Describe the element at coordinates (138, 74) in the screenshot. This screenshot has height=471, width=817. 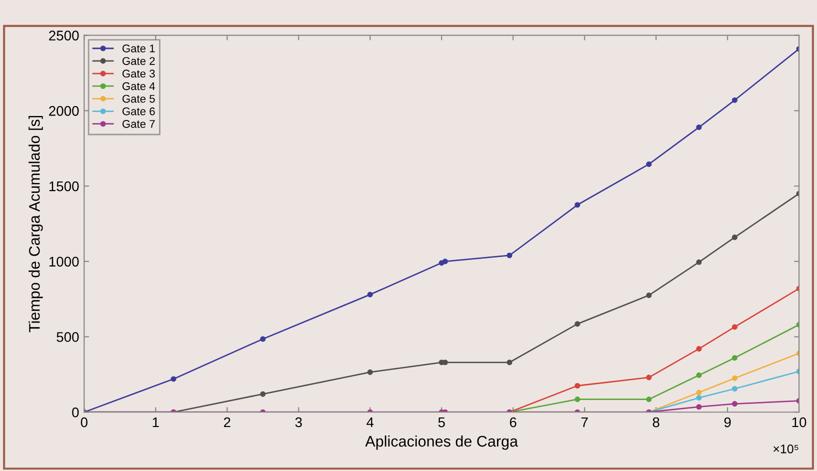
I see `legend-label: Gate 3` at that location.